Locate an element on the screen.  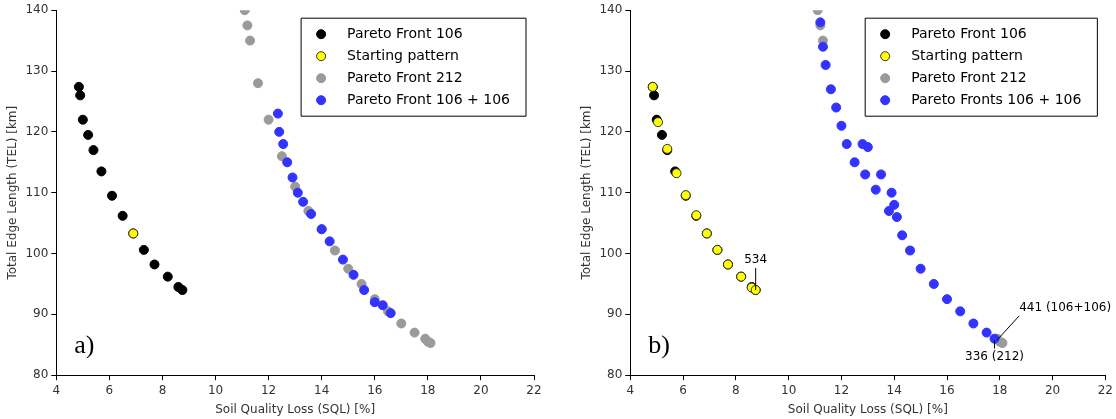
annotation: 534 is located at coordinates (756, 259).